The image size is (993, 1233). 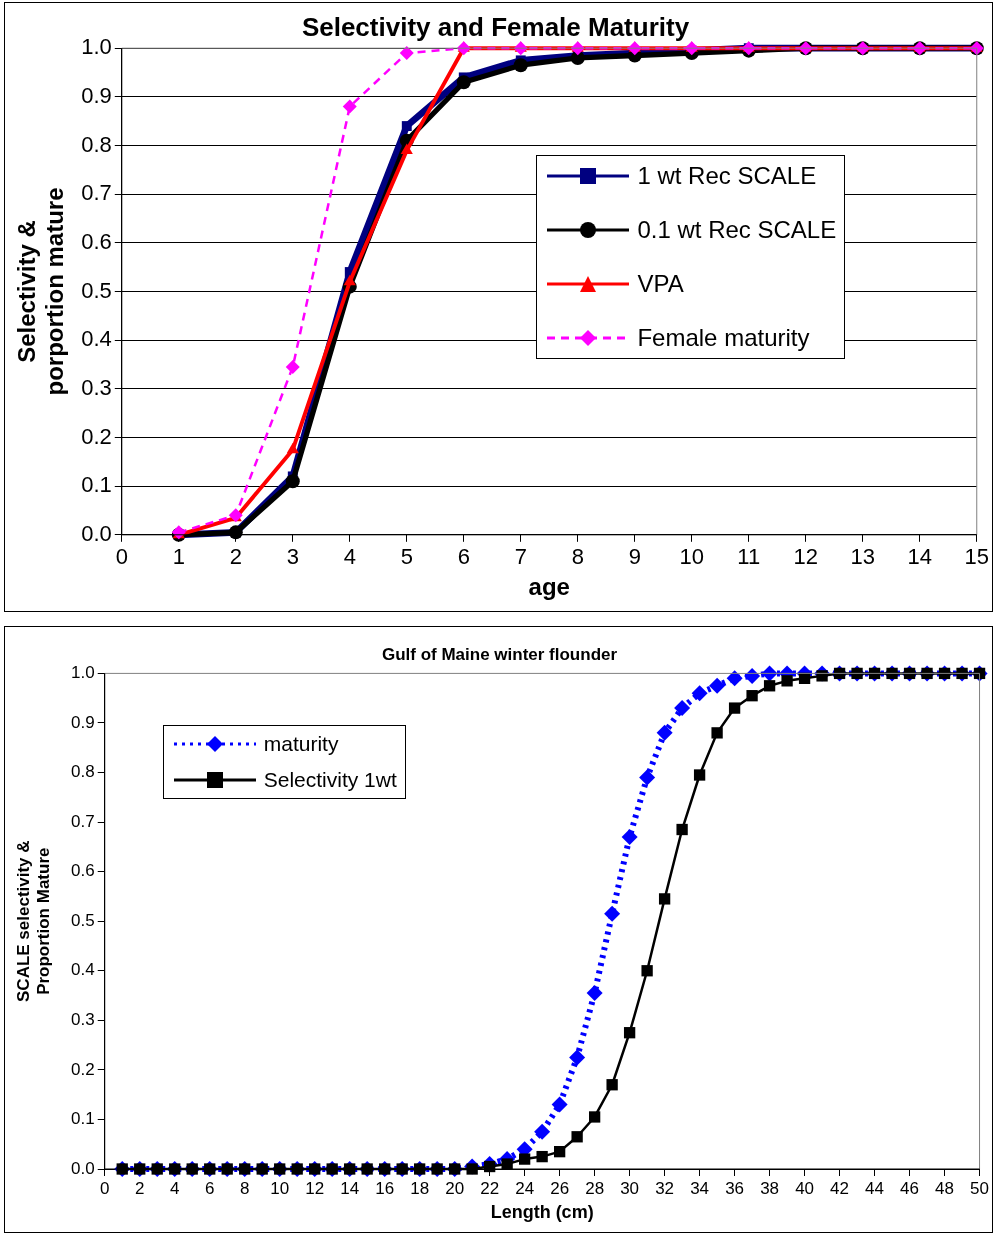 I want to click on x-tick-label: 34, so click(x=700, y=1188).